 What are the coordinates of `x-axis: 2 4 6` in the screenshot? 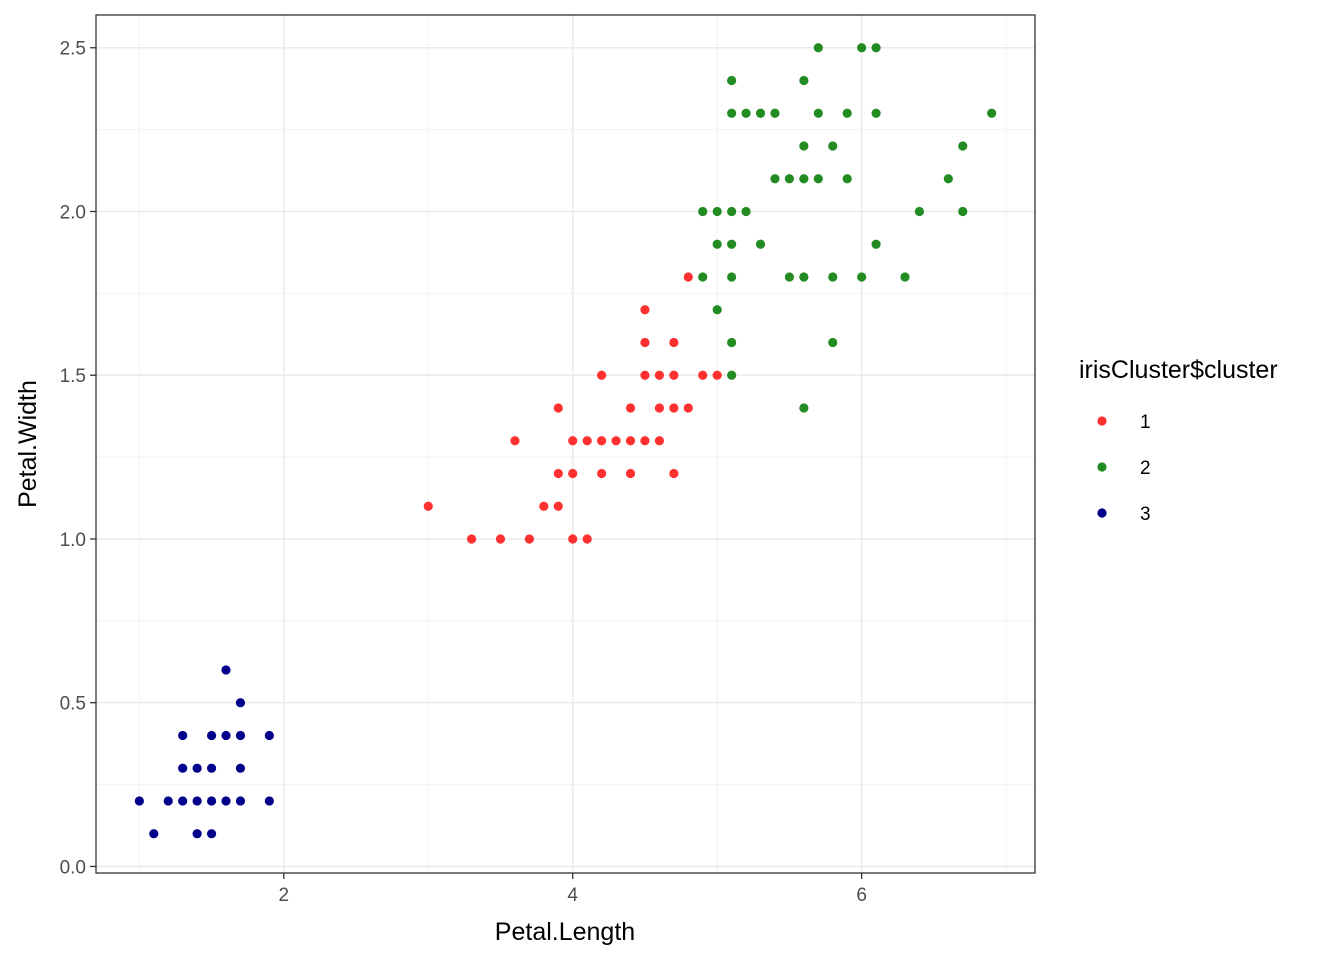 It's located at (573, 889).